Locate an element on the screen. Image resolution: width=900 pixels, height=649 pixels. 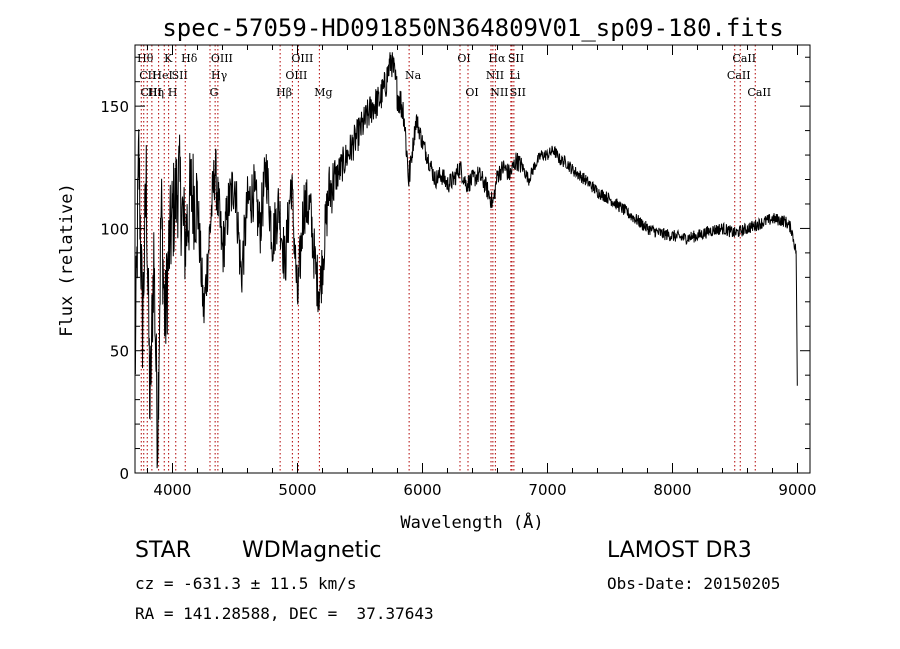
marker-label-13: OIII is located at coordinates (296, 75).